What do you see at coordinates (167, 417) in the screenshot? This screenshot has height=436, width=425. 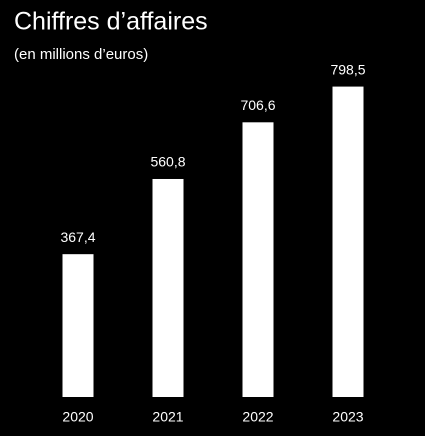 I see `x-tick-label: 2021` at bounding box center [167, 417].